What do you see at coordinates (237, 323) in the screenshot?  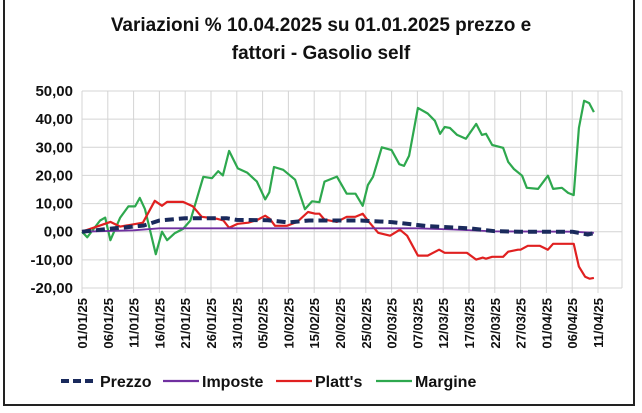 I see `x-tick-label: 31/01/25` at bounding box center [237, 323].